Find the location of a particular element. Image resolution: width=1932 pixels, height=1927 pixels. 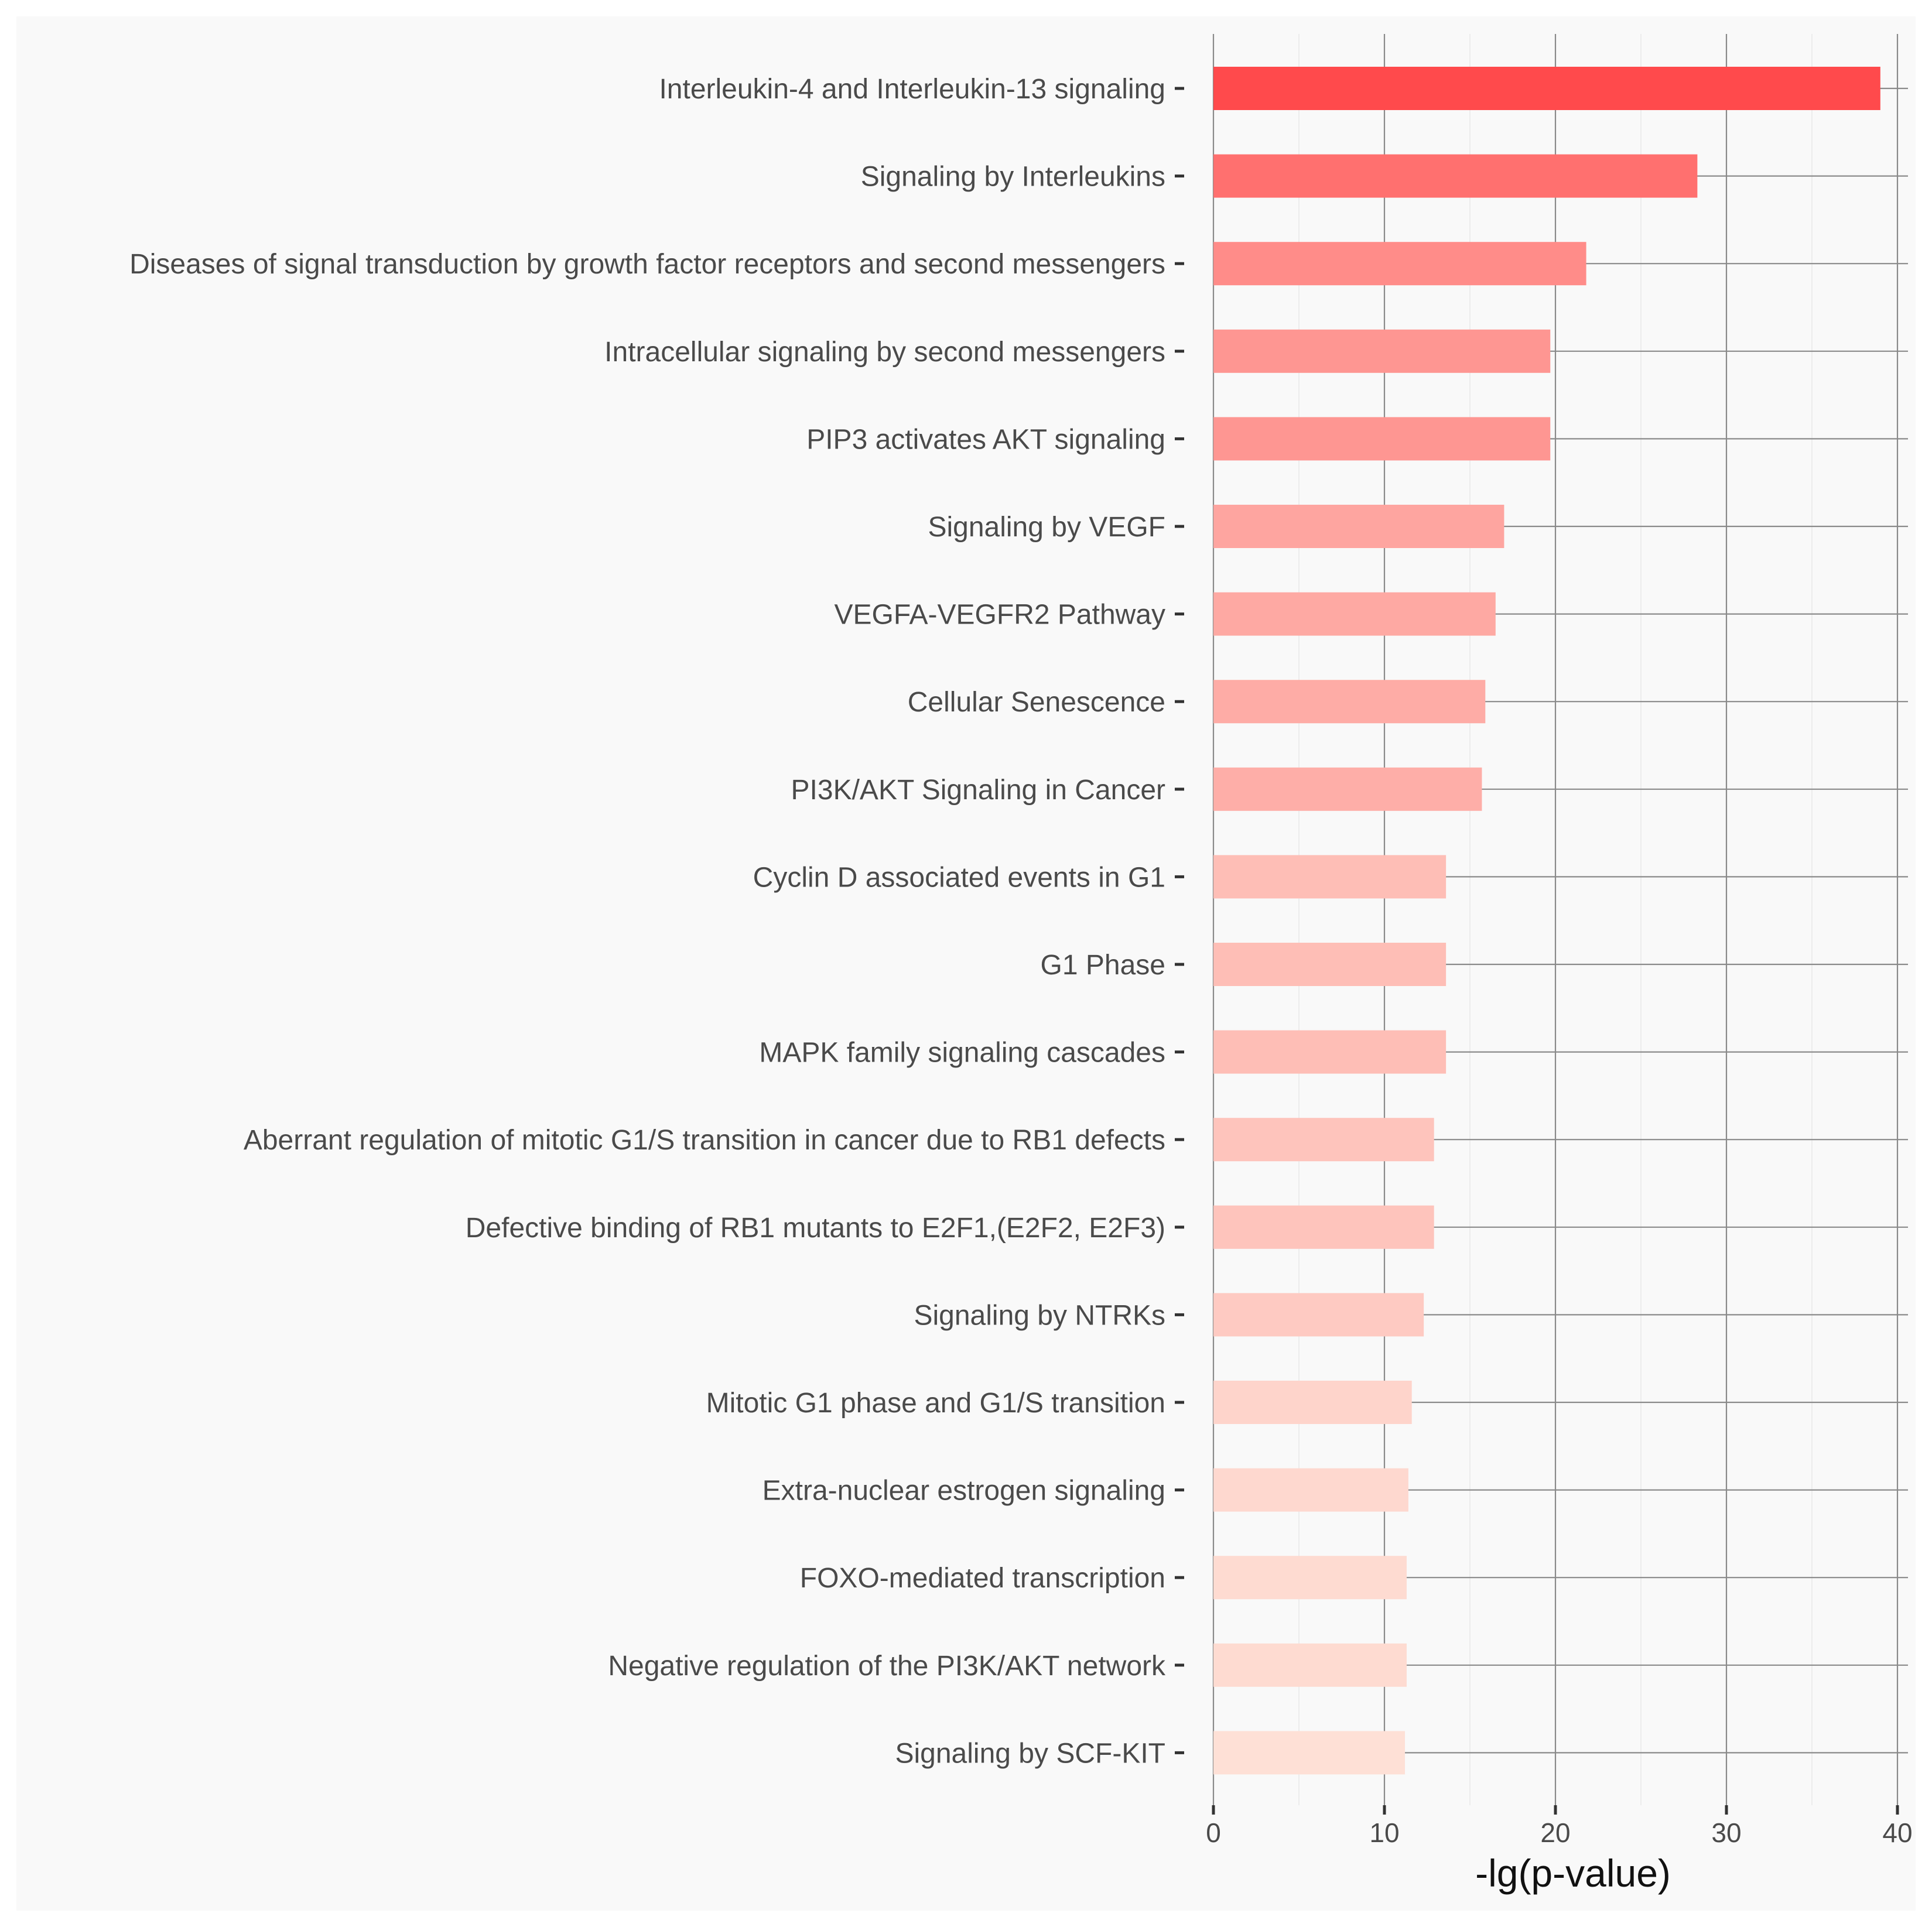

x-tick-label: 0 is located at coordinates (1213, 1833).